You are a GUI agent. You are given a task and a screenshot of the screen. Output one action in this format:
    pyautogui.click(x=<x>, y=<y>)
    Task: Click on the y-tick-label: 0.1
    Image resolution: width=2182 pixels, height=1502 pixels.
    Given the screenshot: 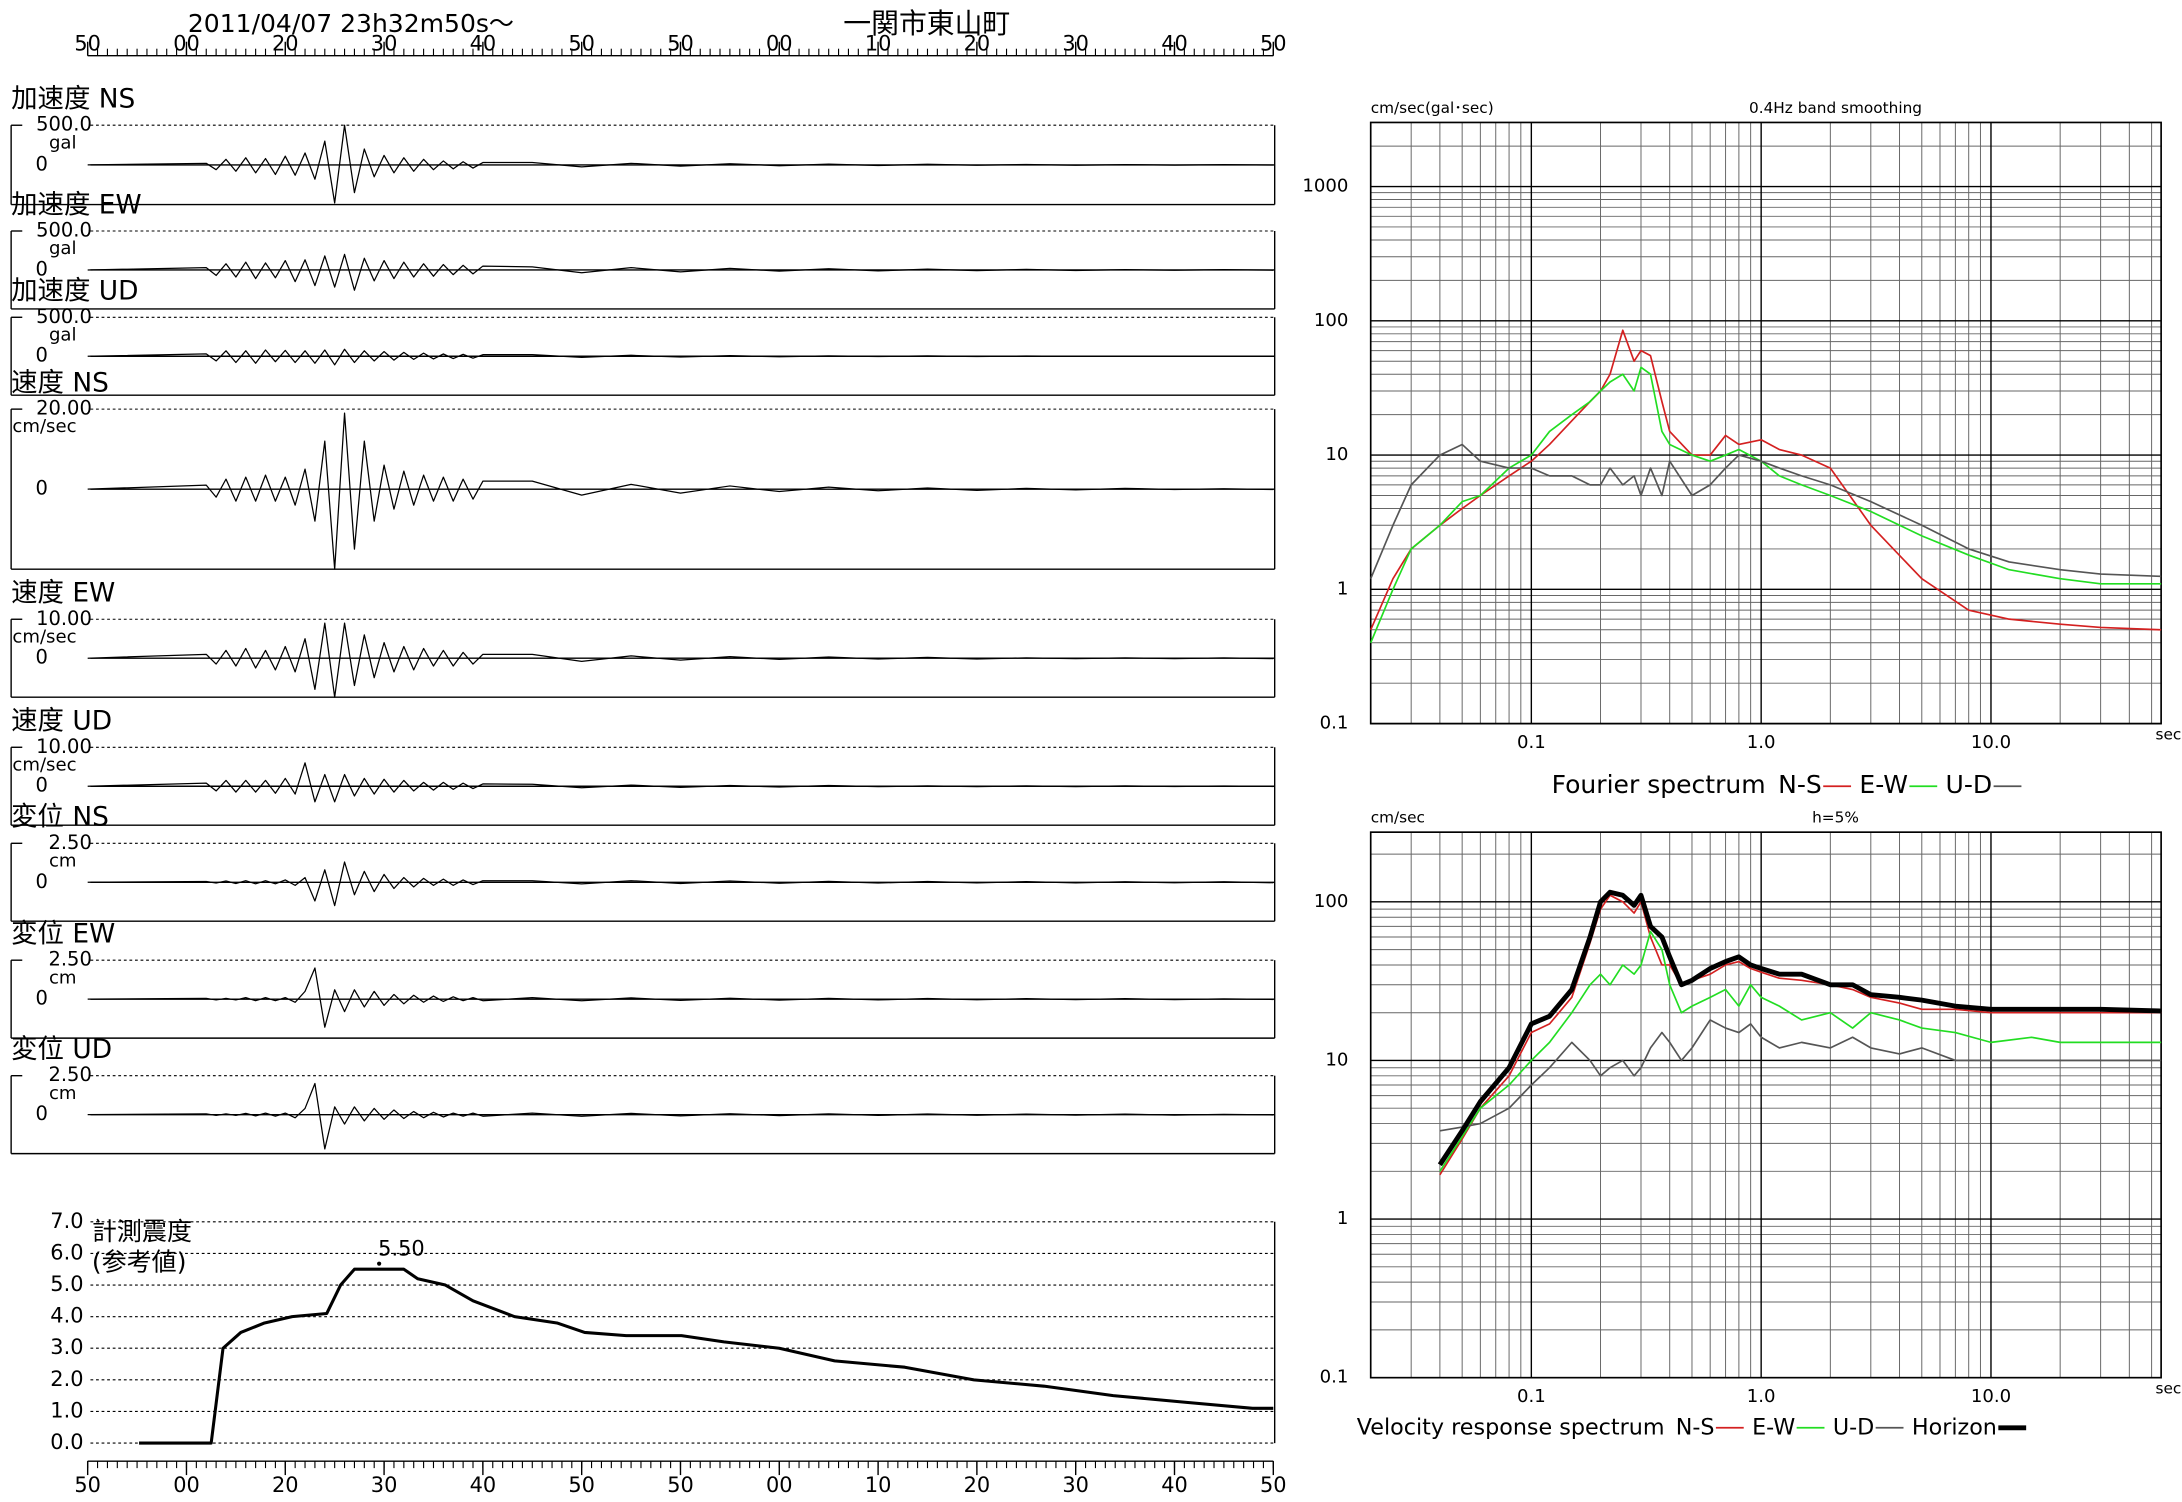 What is the action you would take?
    pyautogui.click(x=1334, y=1377)
    